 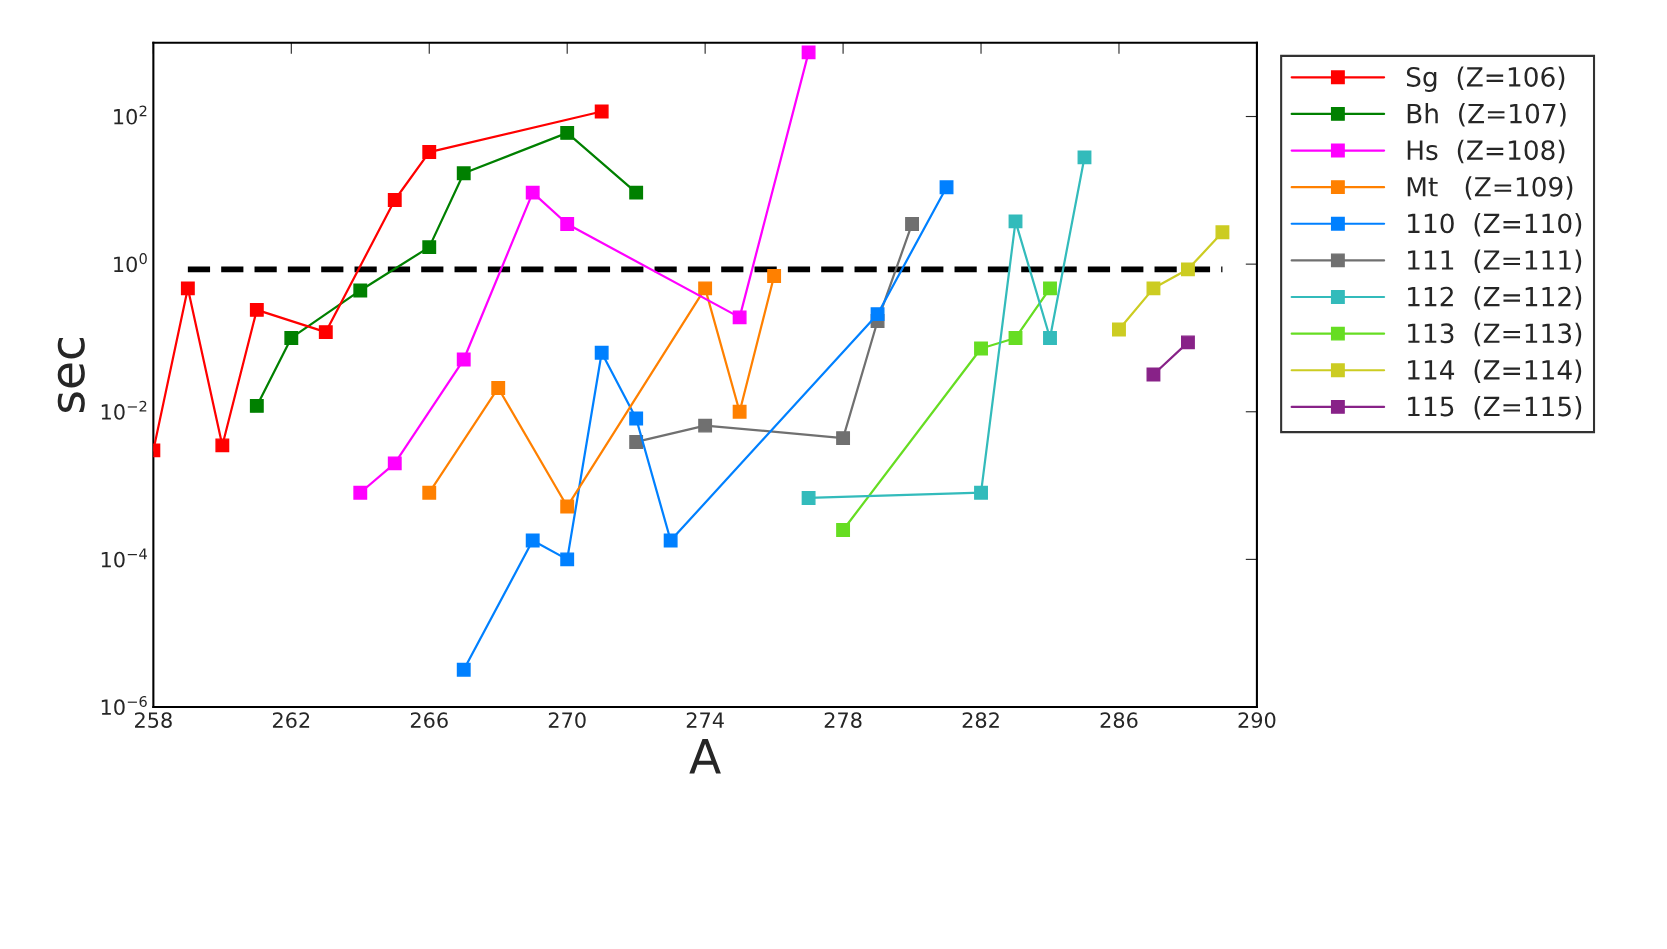 I want to click on legend-label: 111 (Z=111), so click(x=1495, y=261).